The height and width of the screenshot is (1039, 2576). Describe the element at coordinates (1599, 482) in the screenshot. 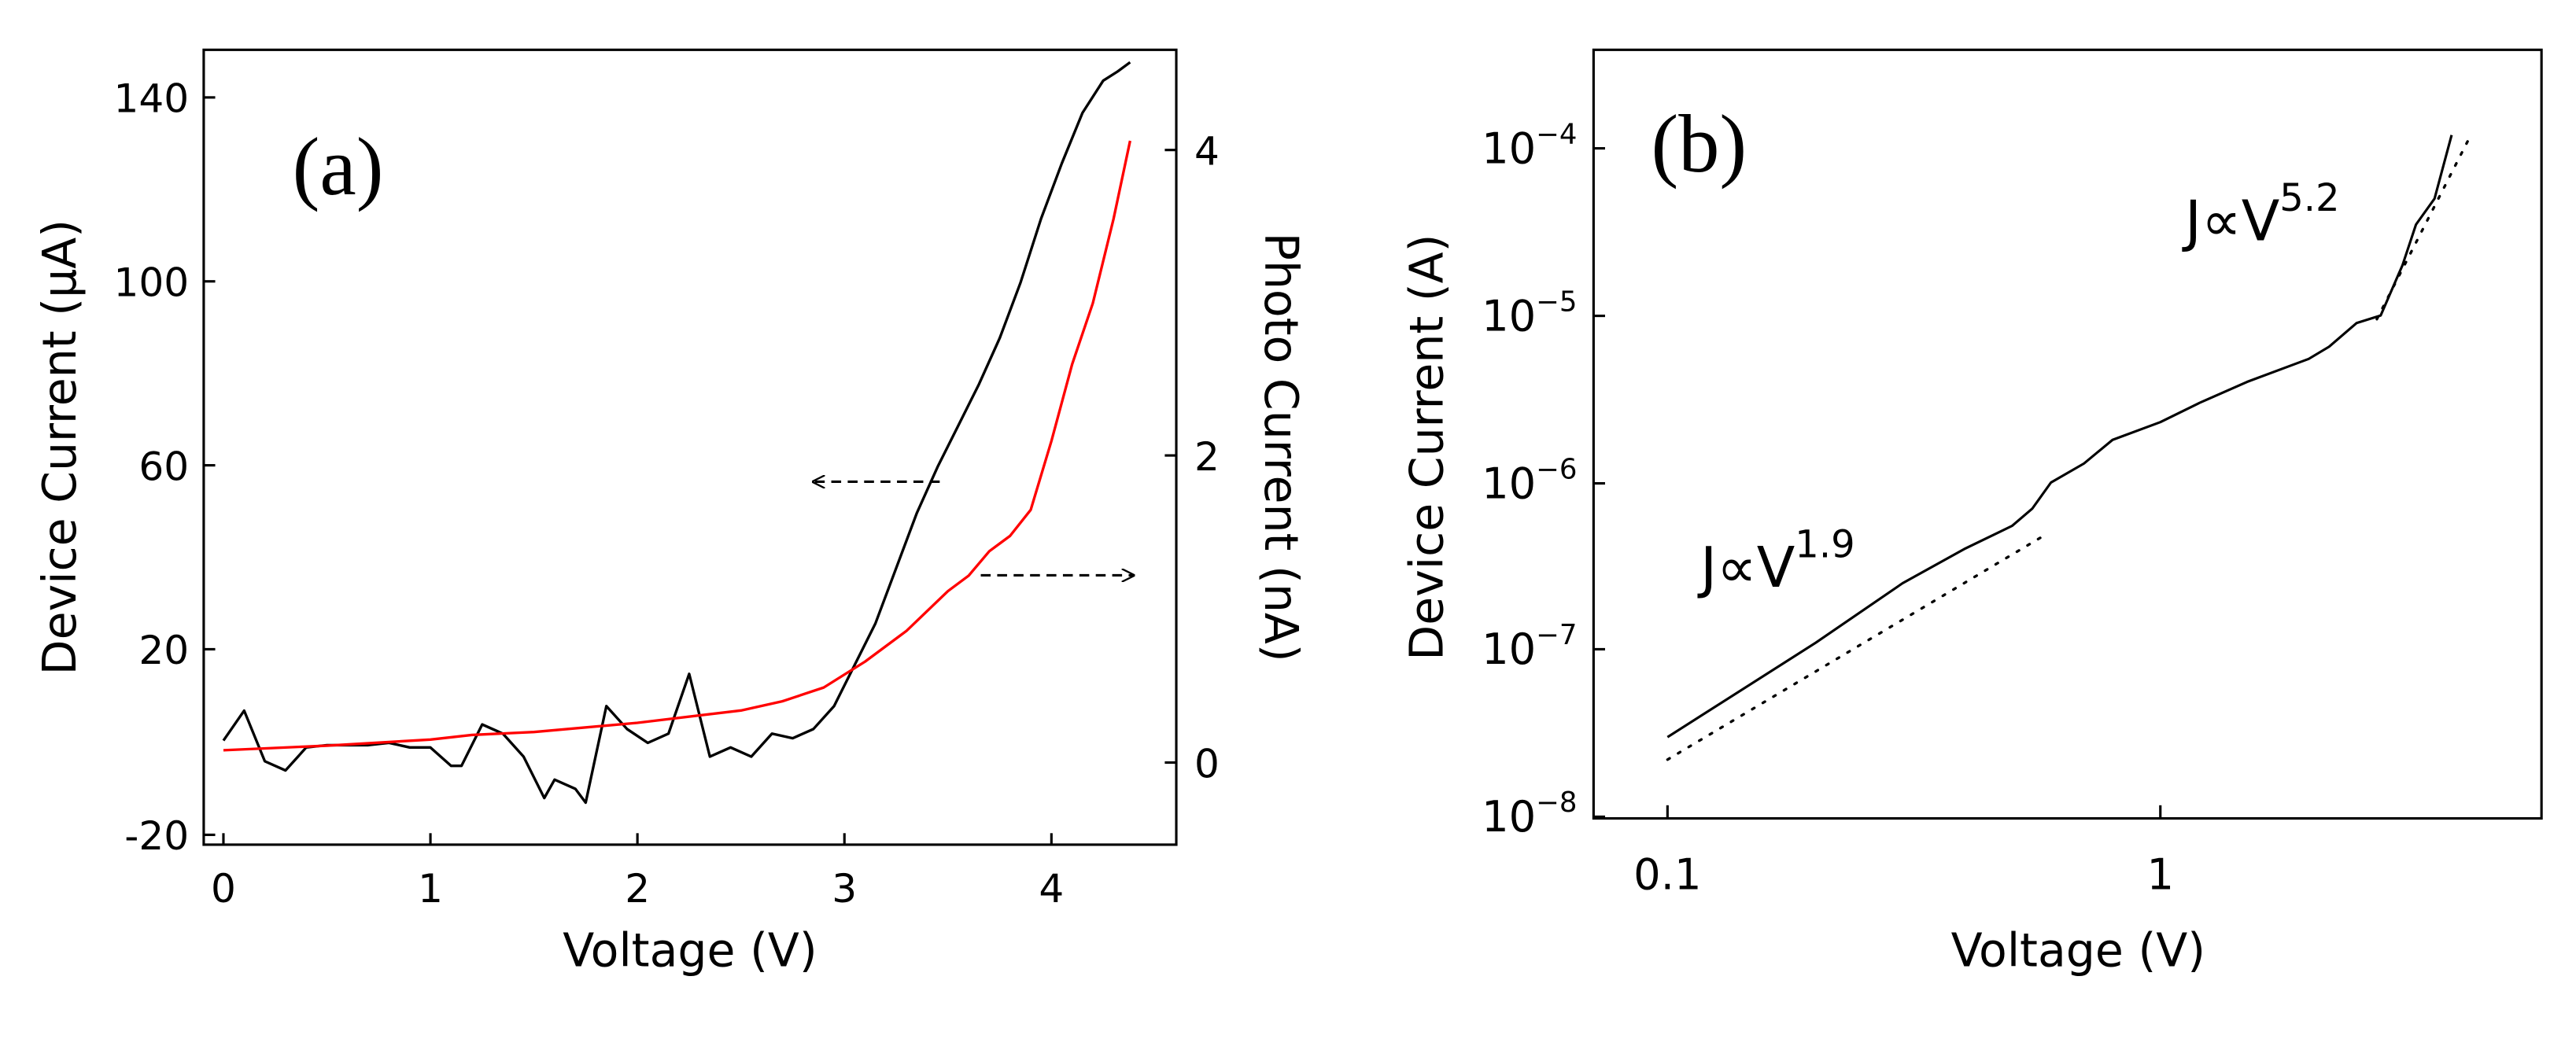

I see `y-axis-b` at that location.